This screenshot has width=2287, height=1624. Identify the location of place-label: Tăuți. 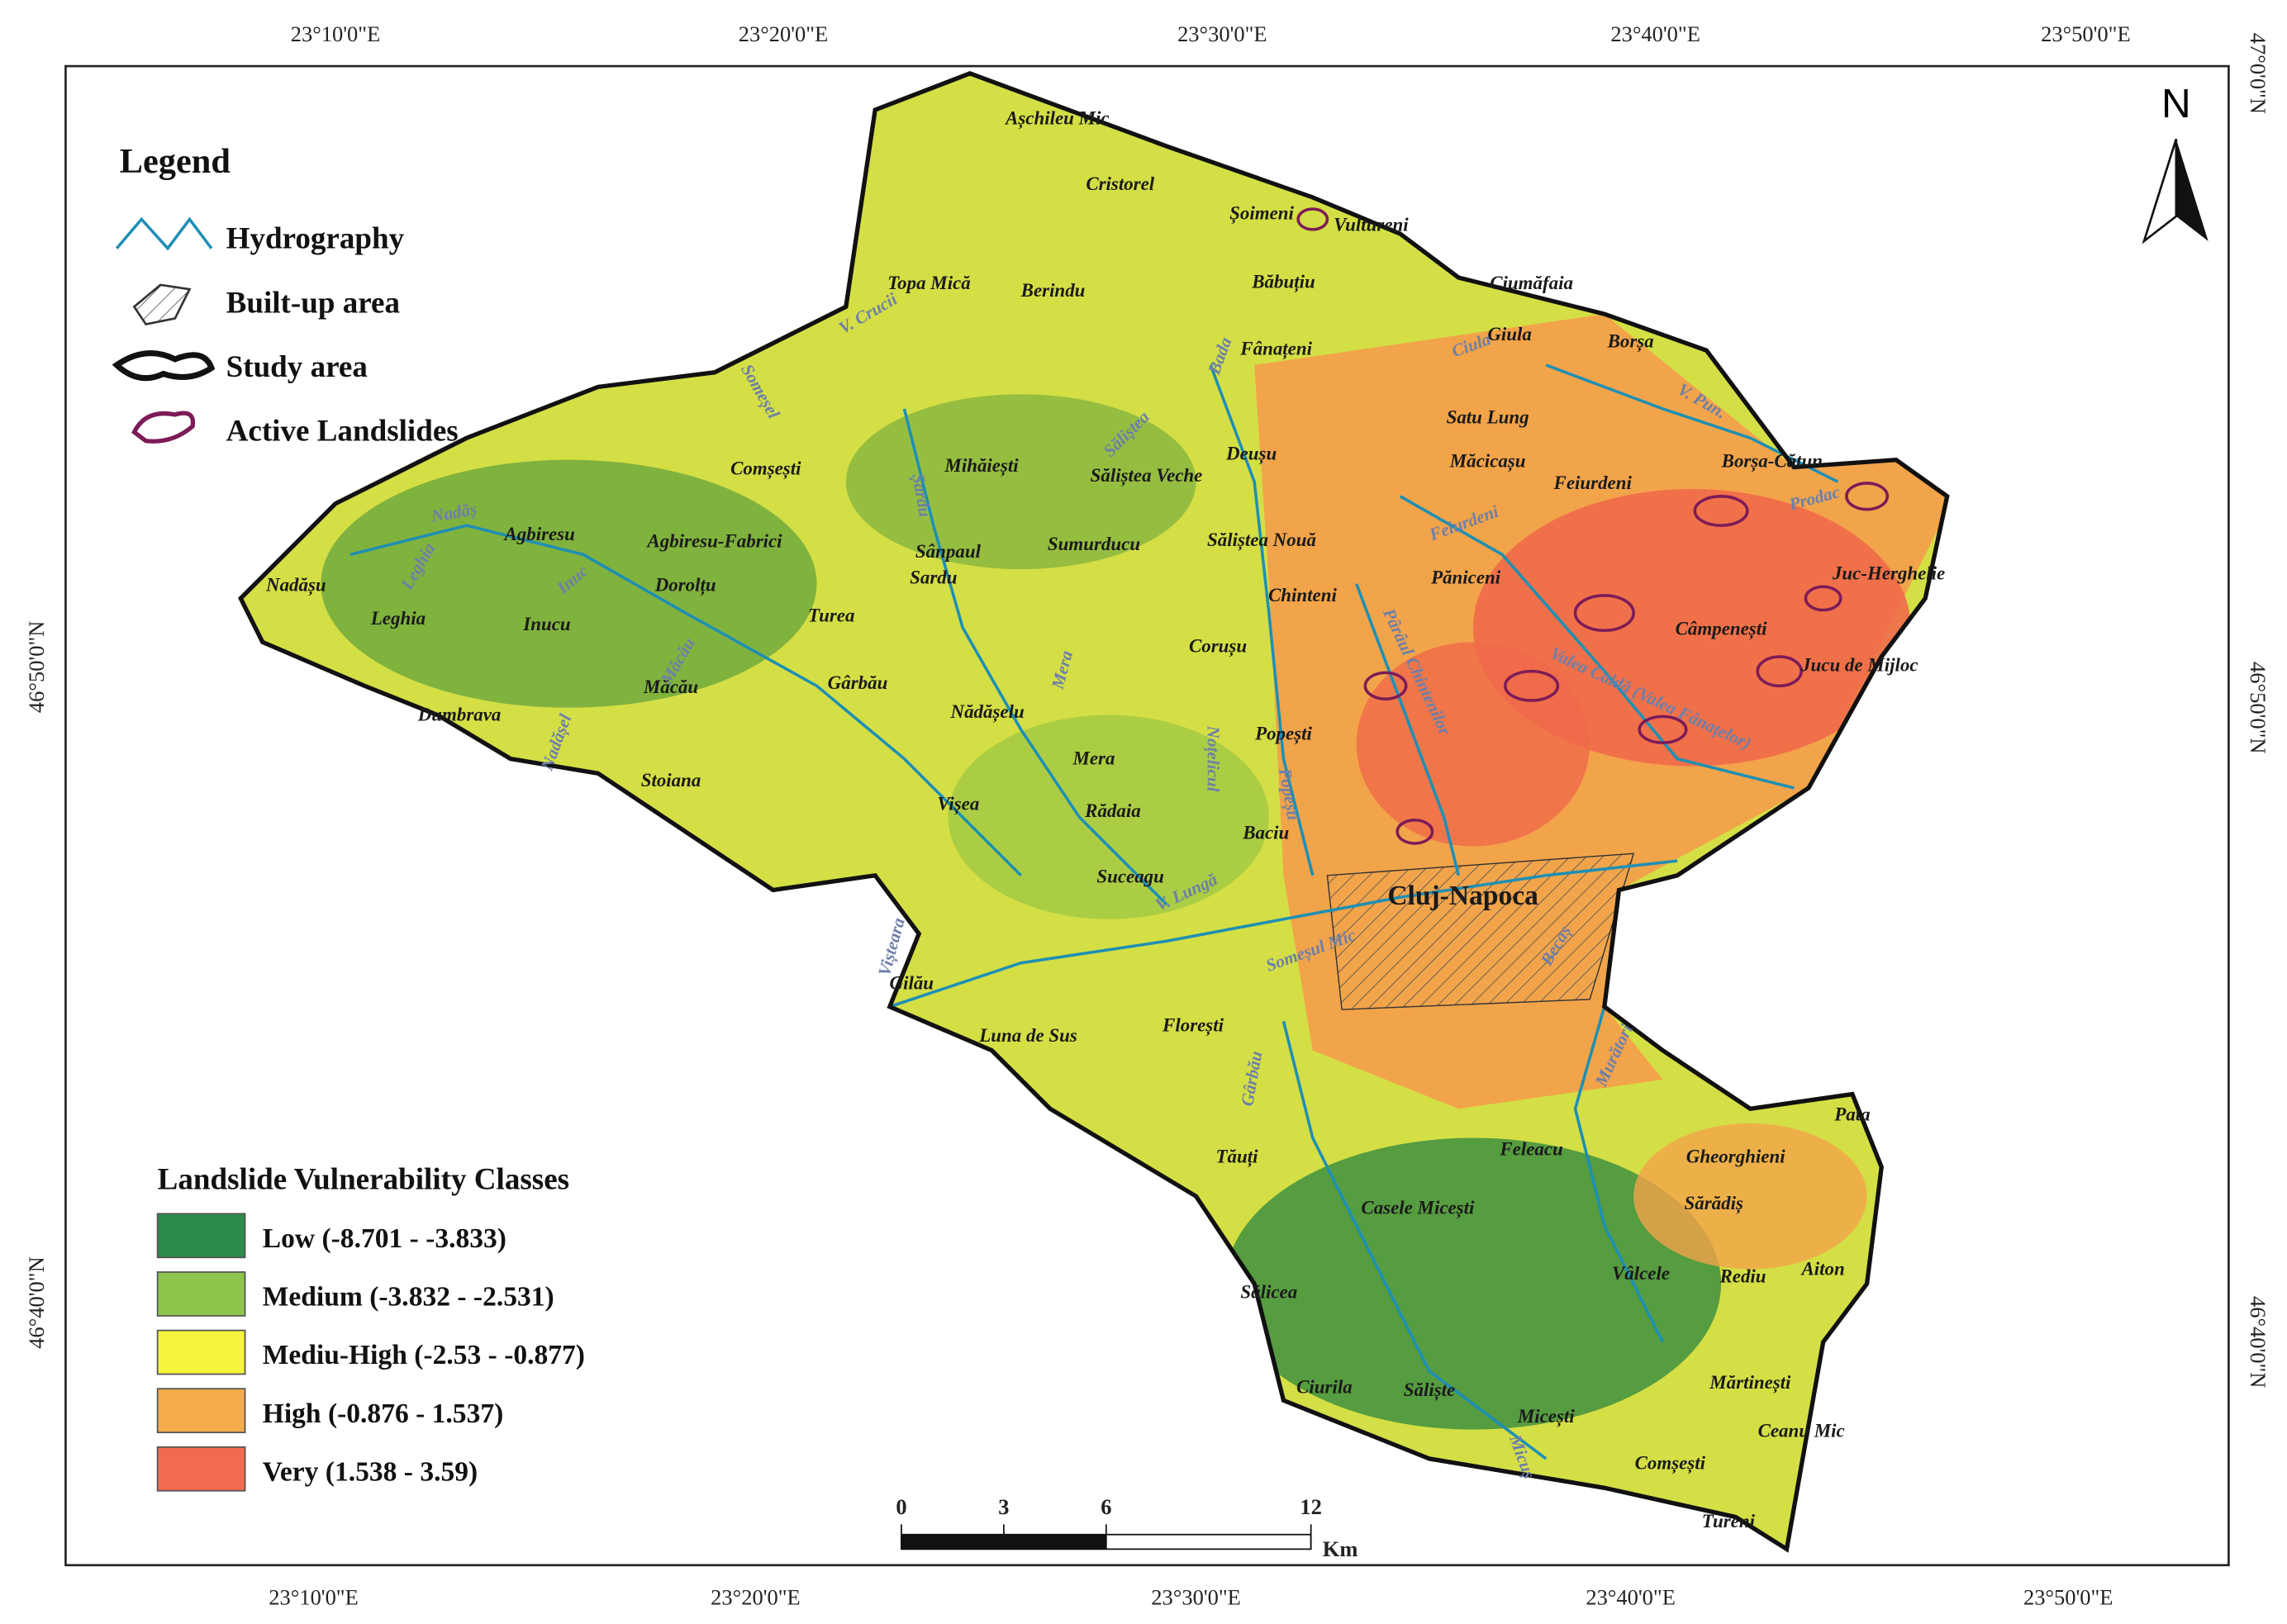
(1236, 1157).